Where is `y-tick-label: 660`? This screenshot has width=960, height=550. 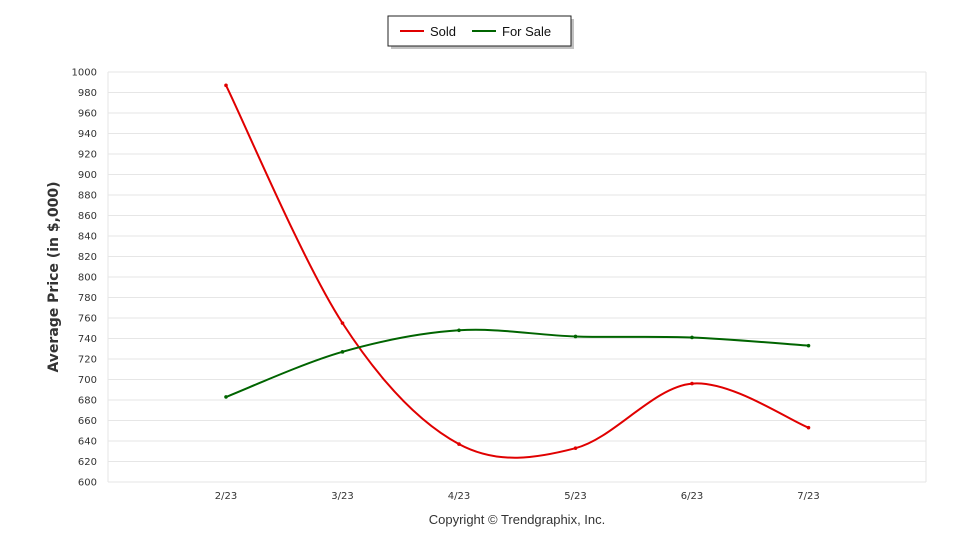
y-tick-label: 660 is located at coordinates (87, 421).